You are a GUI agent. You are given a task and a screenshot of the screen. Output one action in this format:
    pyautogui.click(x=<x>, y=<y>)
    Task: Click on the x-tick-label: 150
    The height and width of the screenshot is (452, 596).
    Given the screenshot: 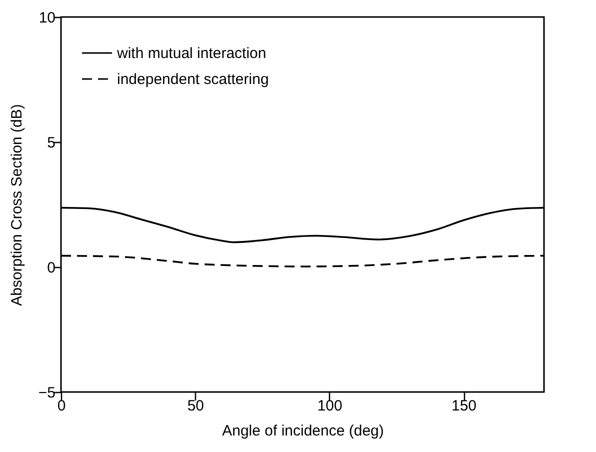 What is the action you would take?
    pyautogui.click(x=464, y=406)
    